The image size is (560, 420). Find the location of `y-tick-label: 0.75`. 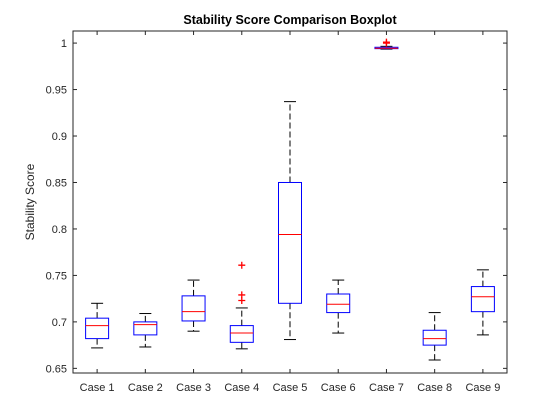

y-tick-label: 0.75 is located at coordinates (56, 276).